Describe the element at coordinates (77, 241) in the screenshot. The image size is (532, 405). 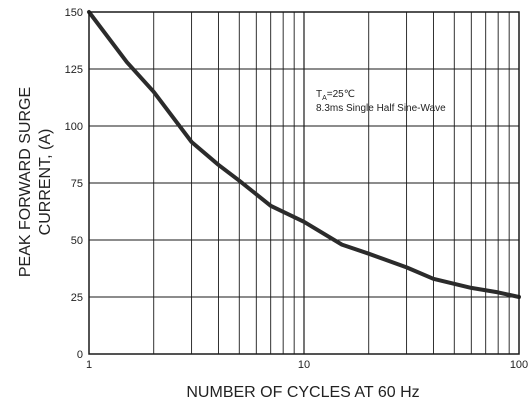
I see `y-tick-label: 50` at that location.